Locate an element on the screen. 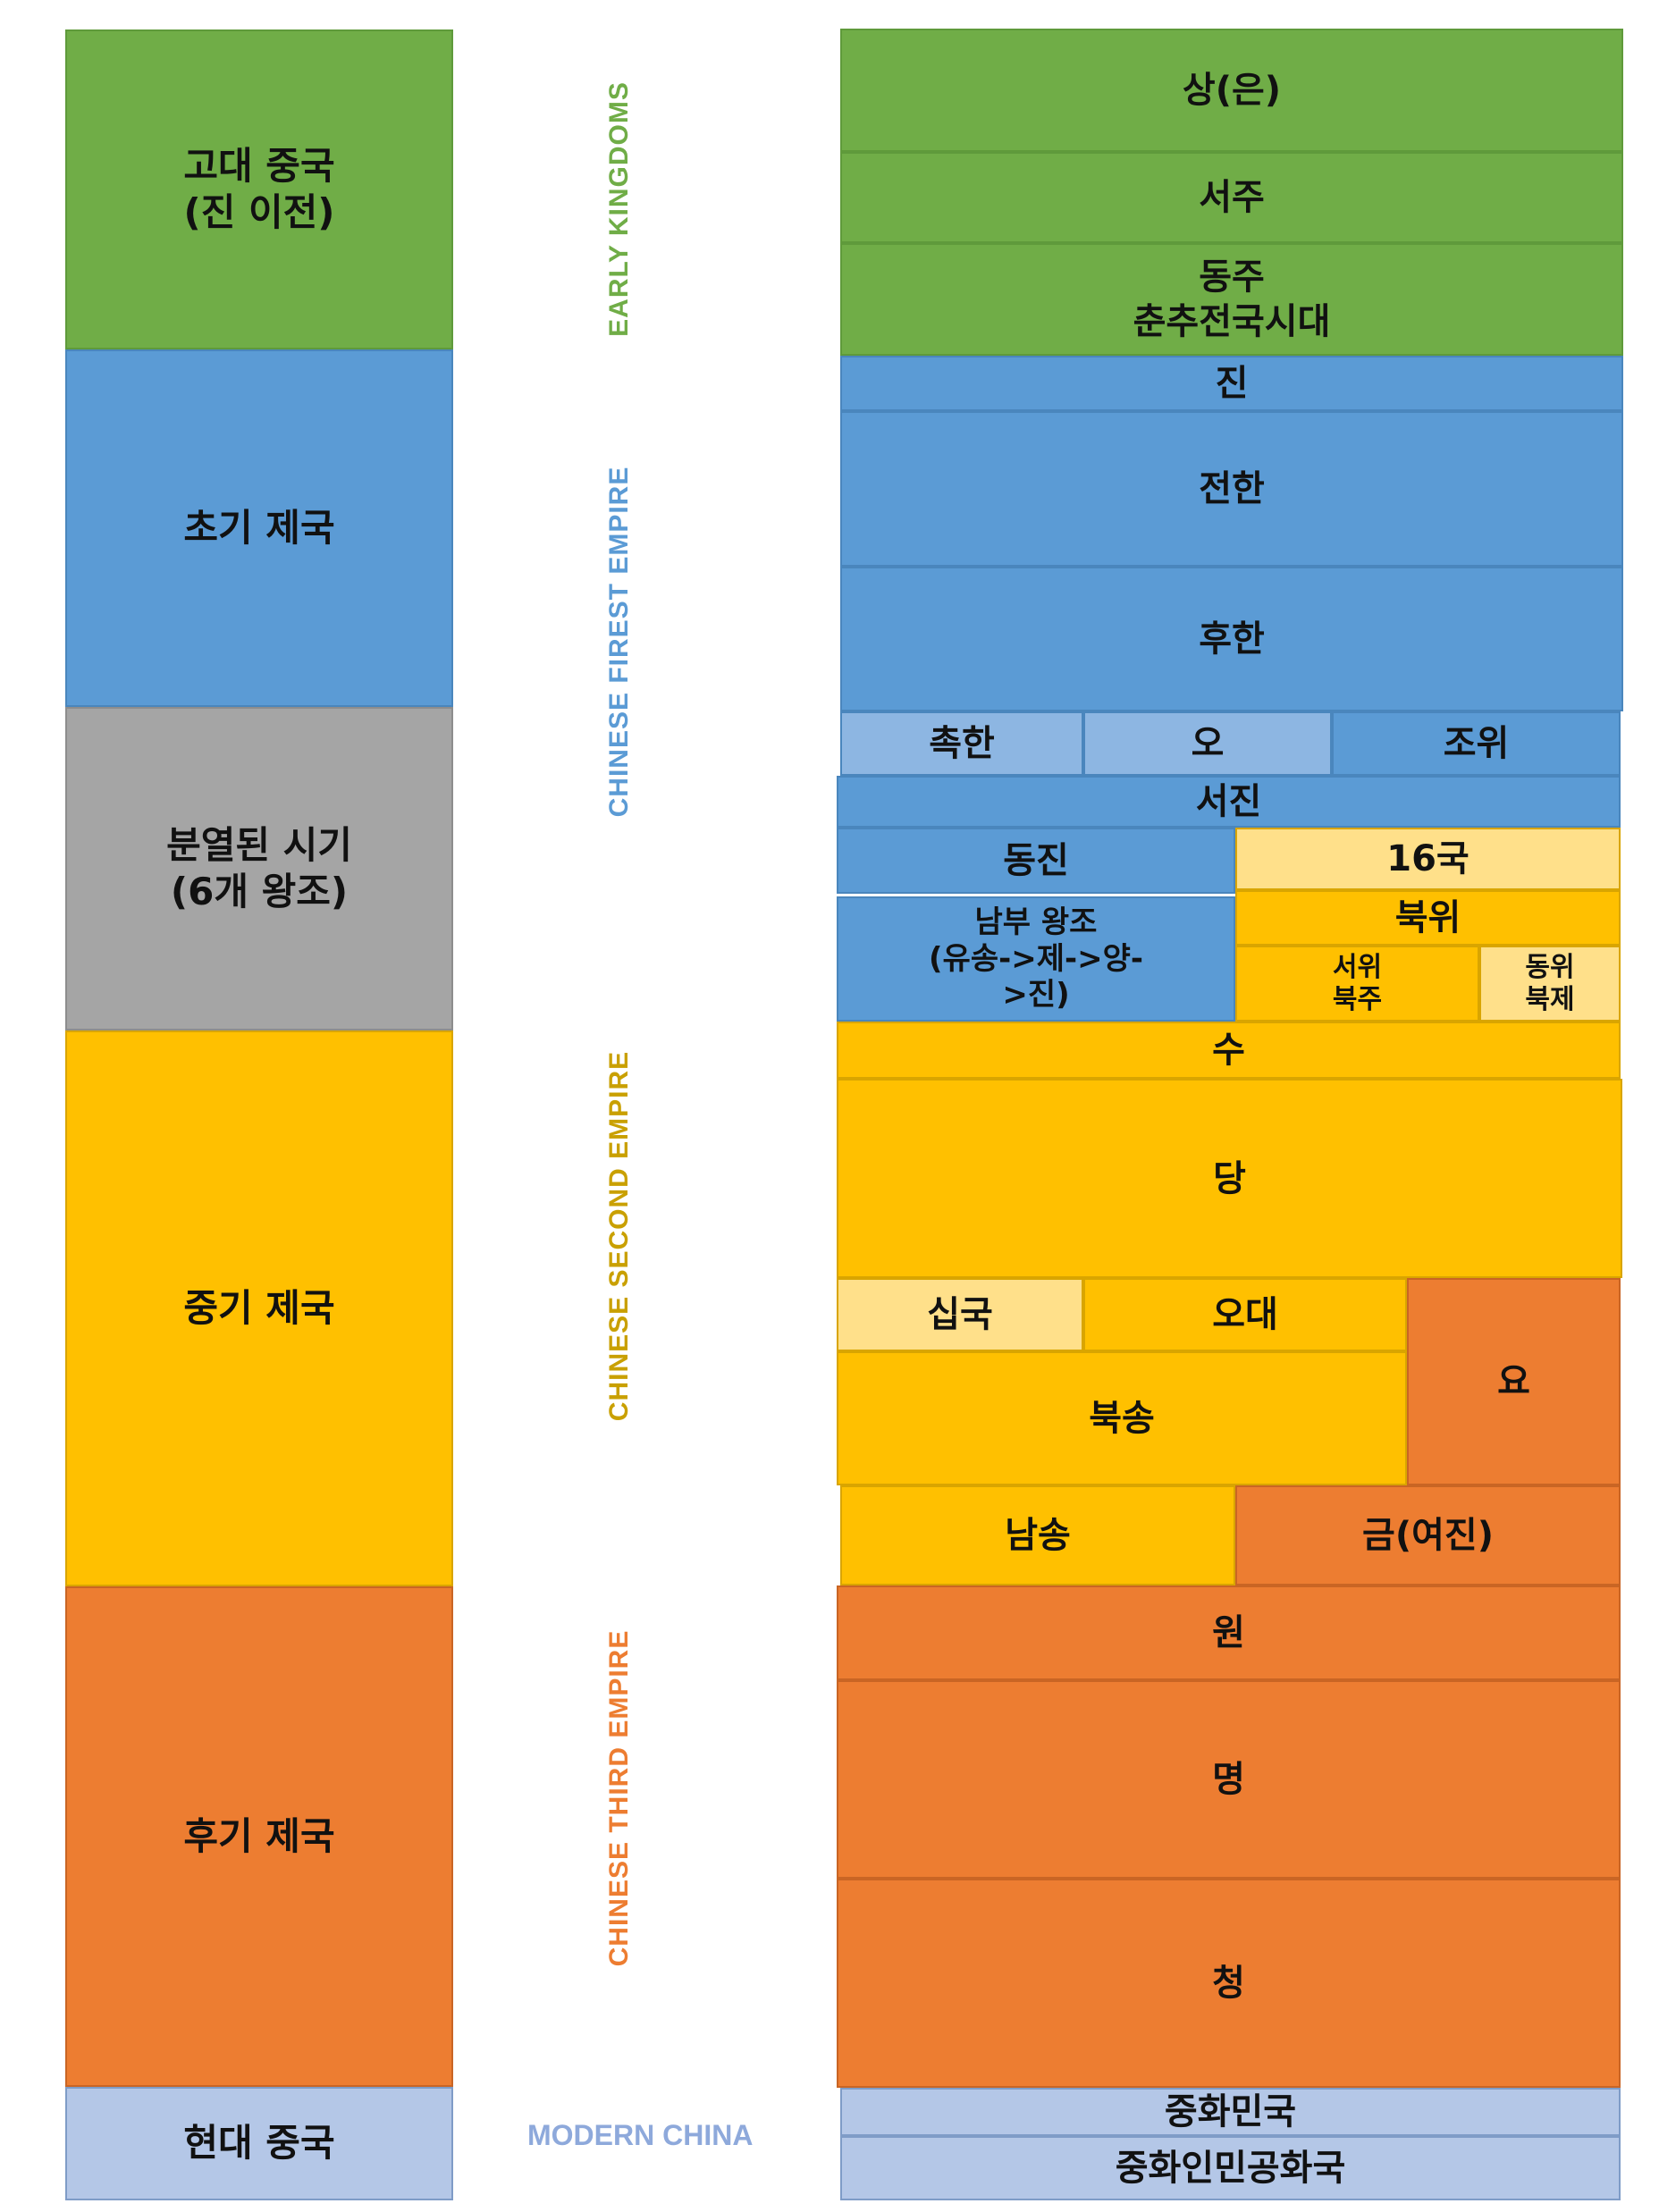  era-late-empire: 후기 제국 is located at coordinates (259, 1836).